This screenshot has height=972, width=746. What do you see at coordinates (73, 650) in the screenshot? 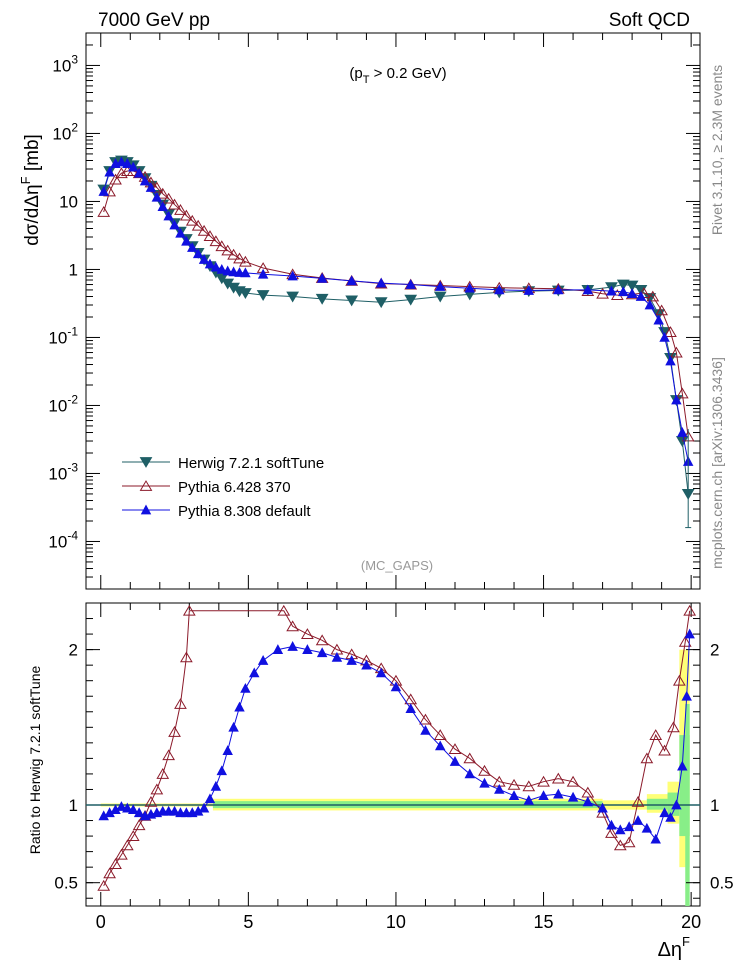
I see `ratio-ytick-label-left: 2` at bounding box center [73, 650].